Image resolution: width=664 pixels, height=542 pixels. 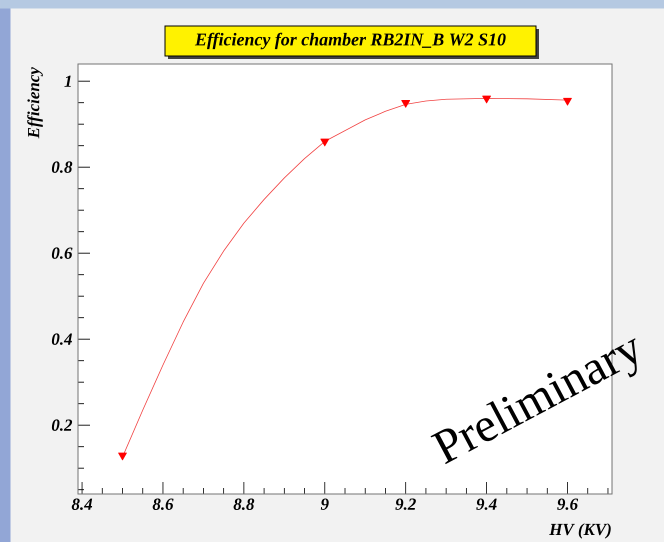 I want to click on x-tick-label: 9.6, so click(x=567, y=504).